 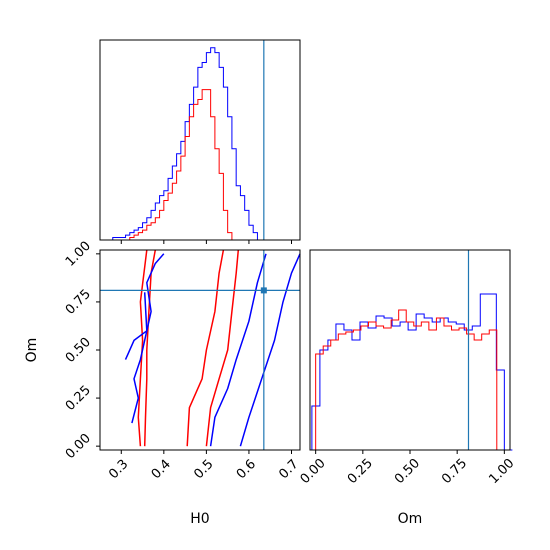 I want to click on y-tick-label-2: 0.50, so click(x=78, y=350).